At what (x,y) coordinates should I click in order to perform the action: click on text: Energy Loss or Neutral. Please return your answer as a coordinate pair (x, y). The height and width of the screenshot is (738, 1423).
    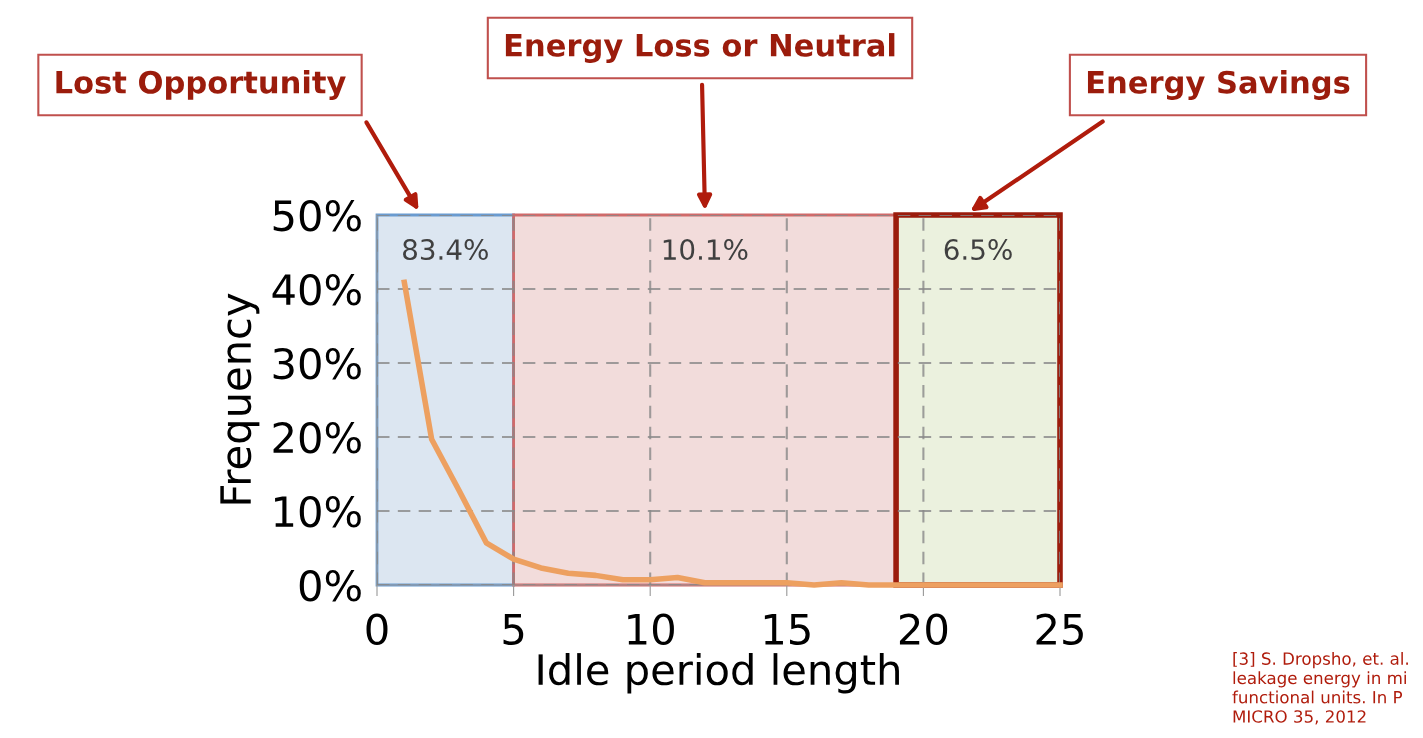
    Looking at the image, I should click on (700, 48).